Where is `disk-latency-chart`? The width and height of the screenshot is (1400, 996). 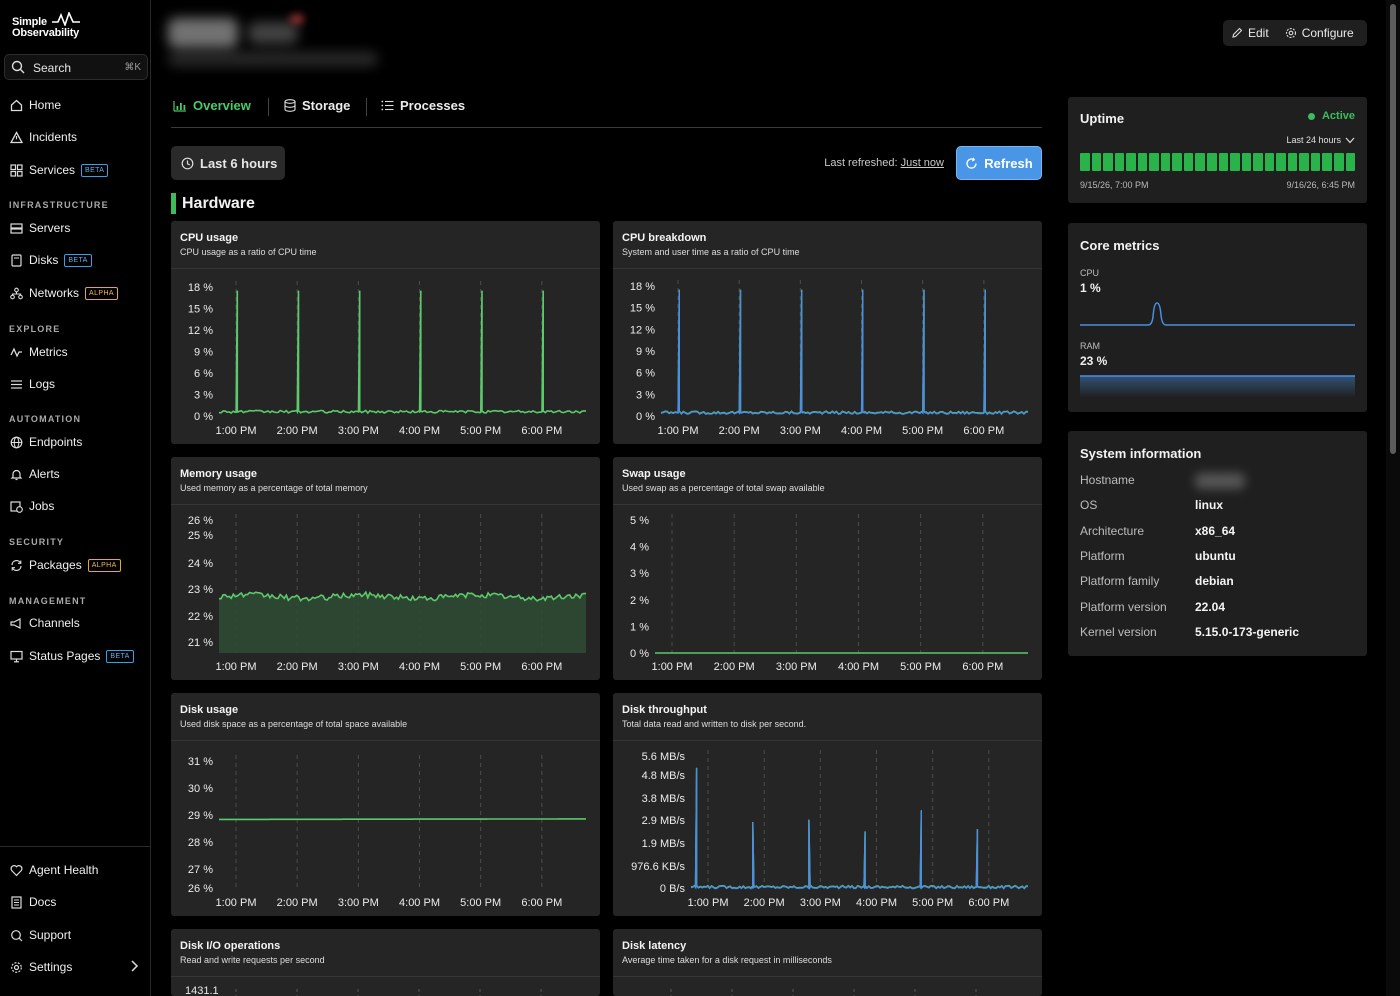 disk-latency-chart is located at coordinates (827, 986).